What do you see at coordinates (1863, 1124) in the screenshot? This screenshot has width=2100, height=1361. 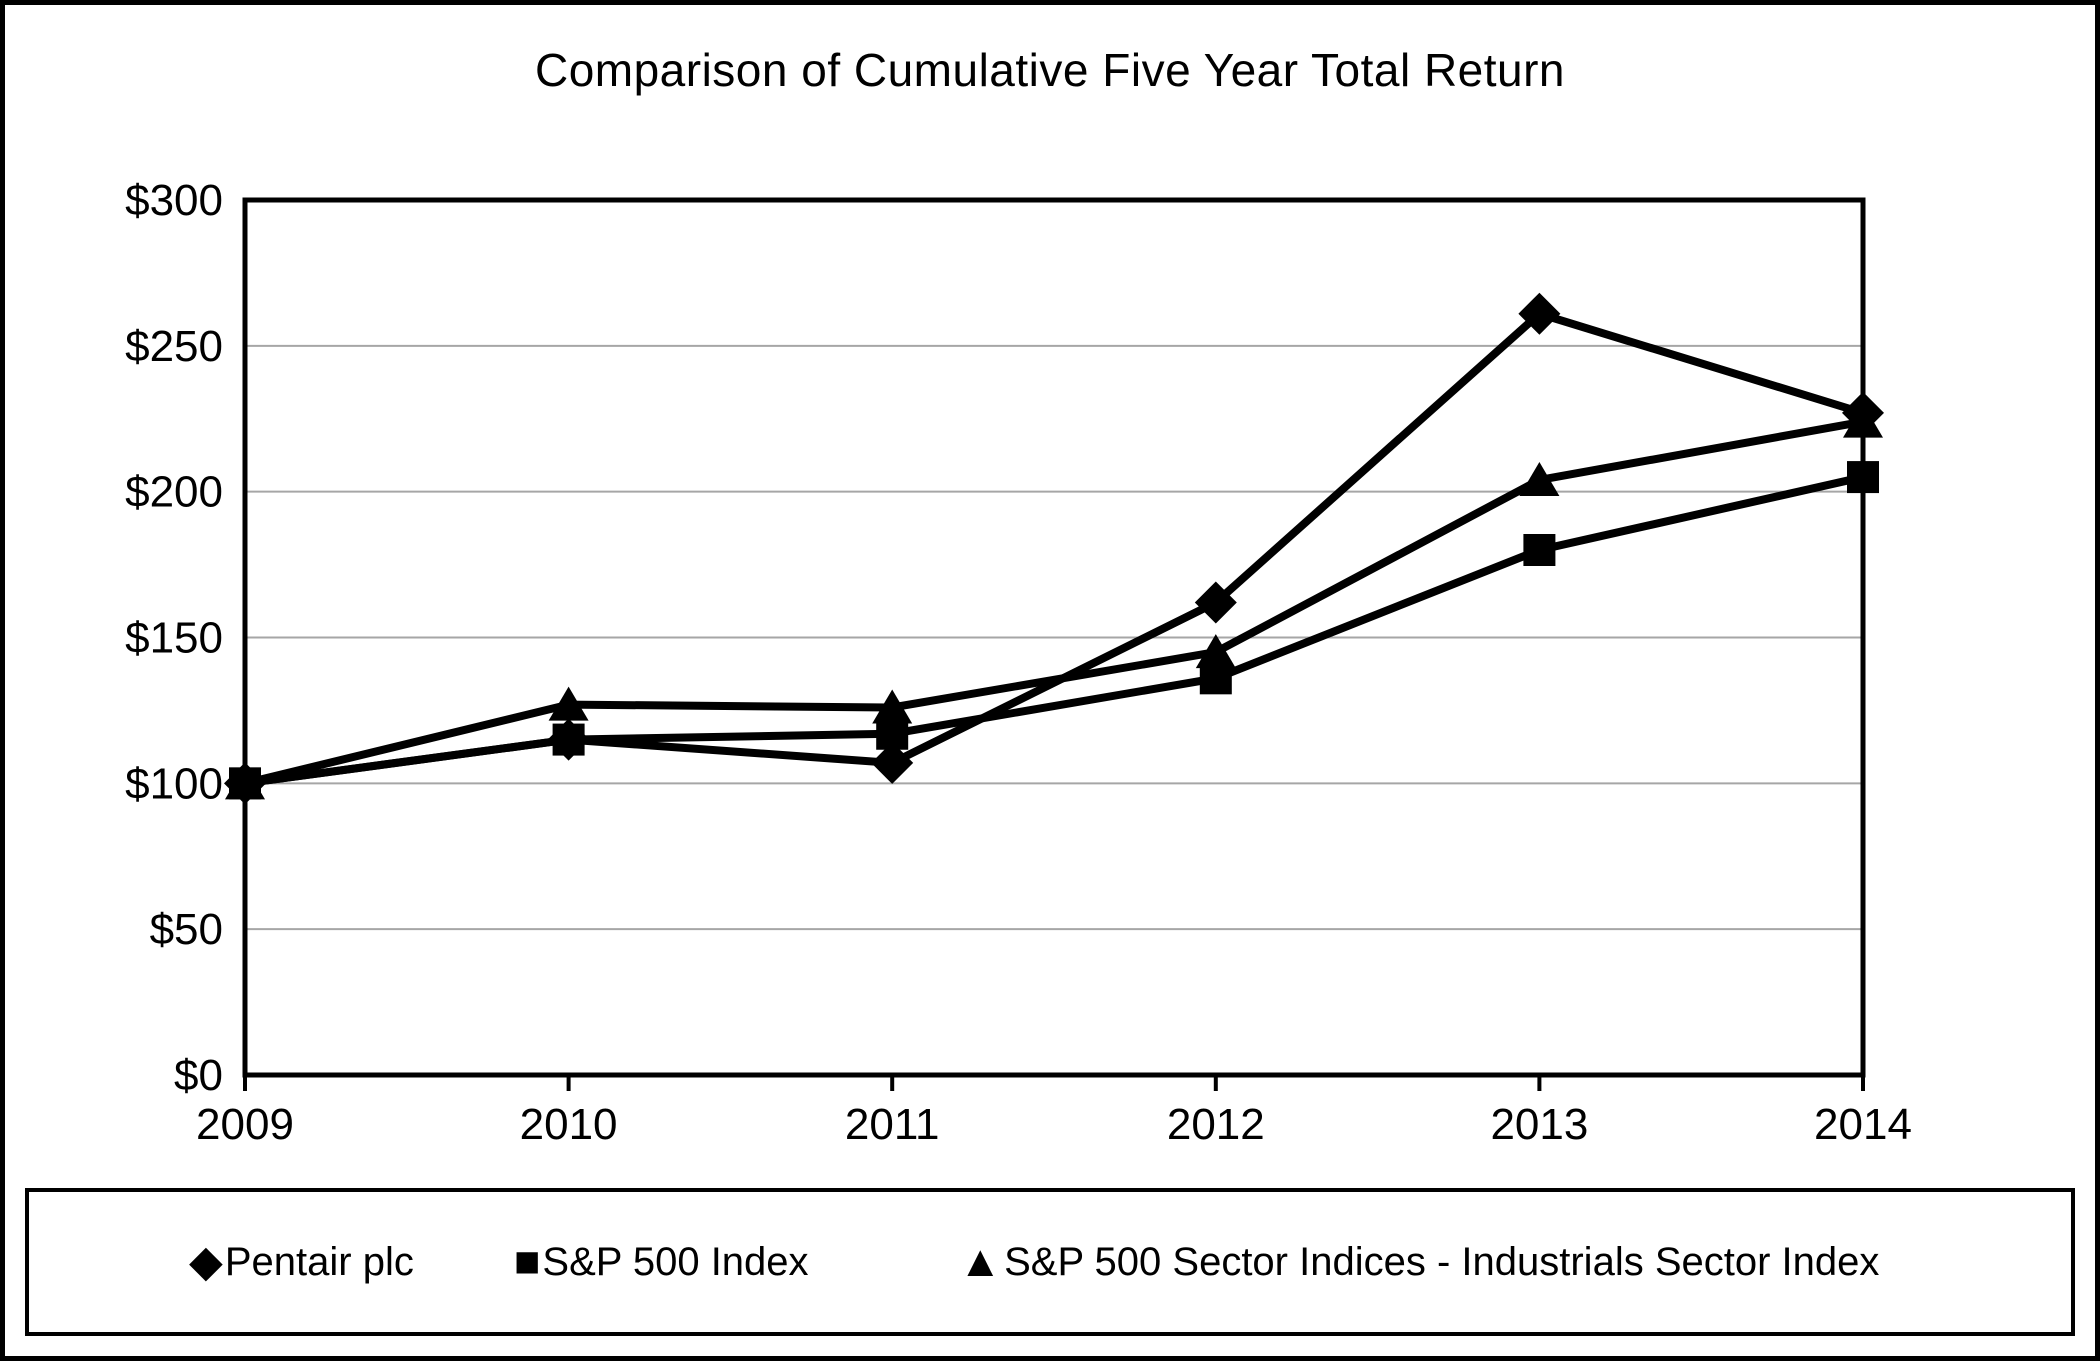 I see `x-tick-label: 2014` at bounding box center [1863, 1124].